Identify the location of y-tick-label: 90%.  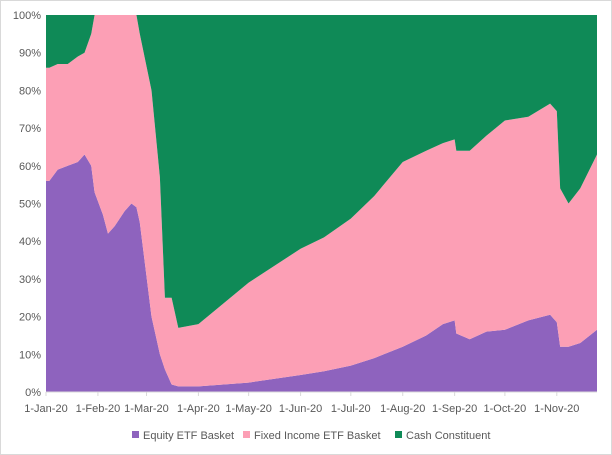
(30, 54).